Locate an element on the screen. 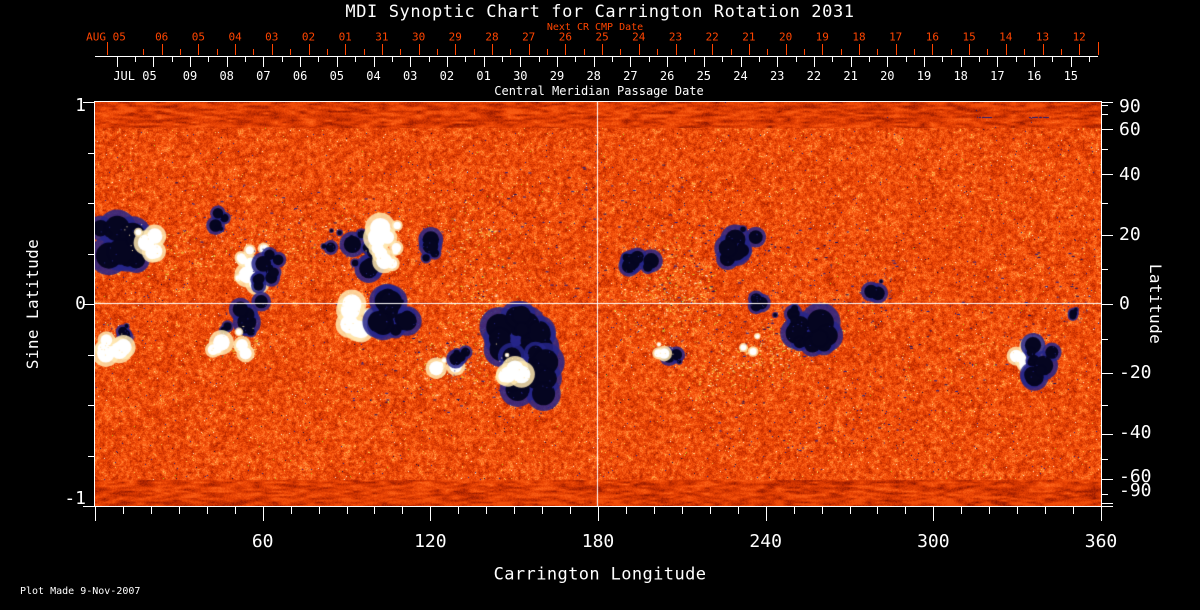 The image size is (1200, 610). longitude-tick-label: 120 is located at coordinates (430, 541).